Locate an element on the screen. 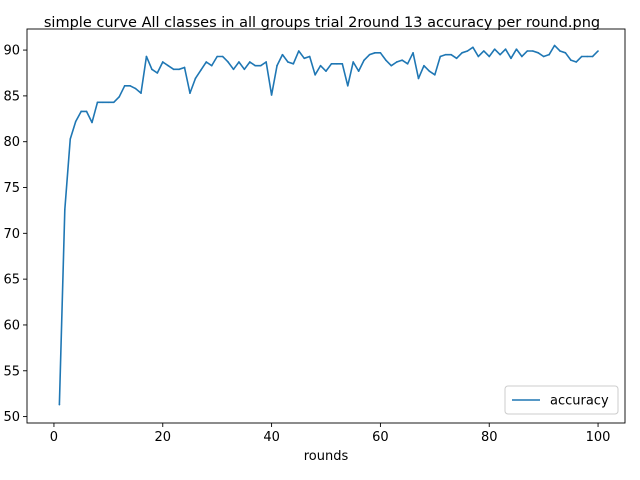 Image resolution: width=640 pixels, height=480 pixels. legend: accuracy is located at coordinates (561, 400).